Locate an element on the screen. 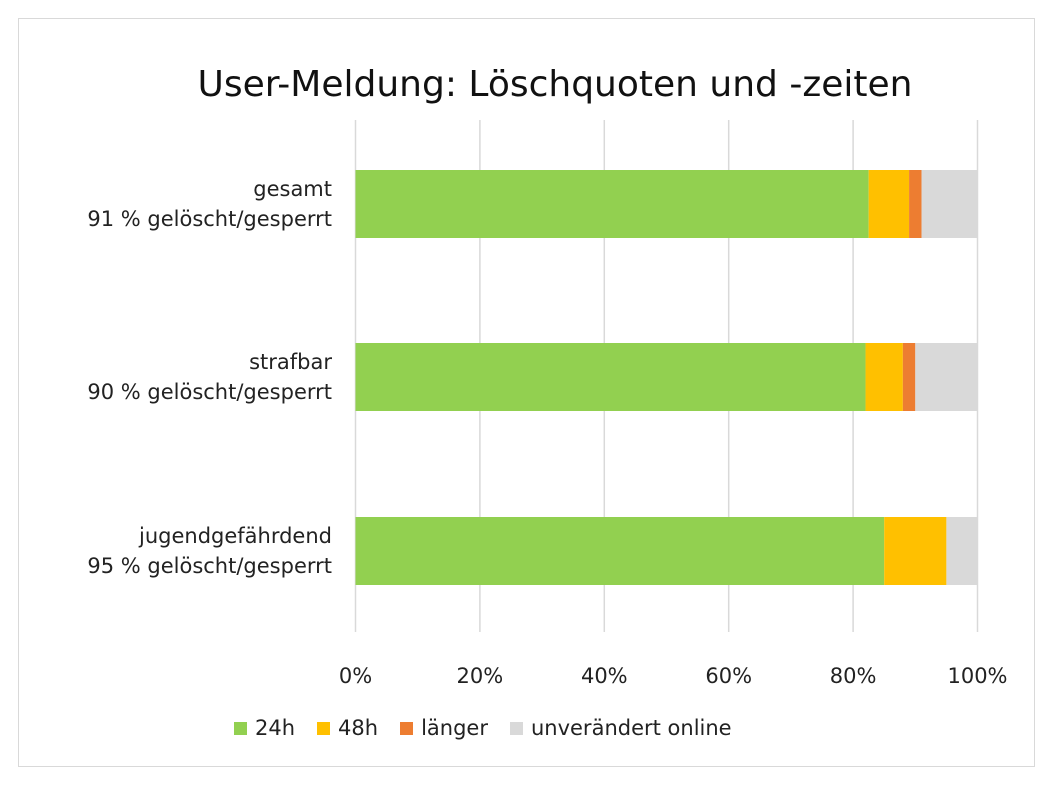 Image resolution: width=1054 pixels, height=788 pixels. category-sub: 90 % gelöscht/gesperrt is located at coordinates (209, 392).